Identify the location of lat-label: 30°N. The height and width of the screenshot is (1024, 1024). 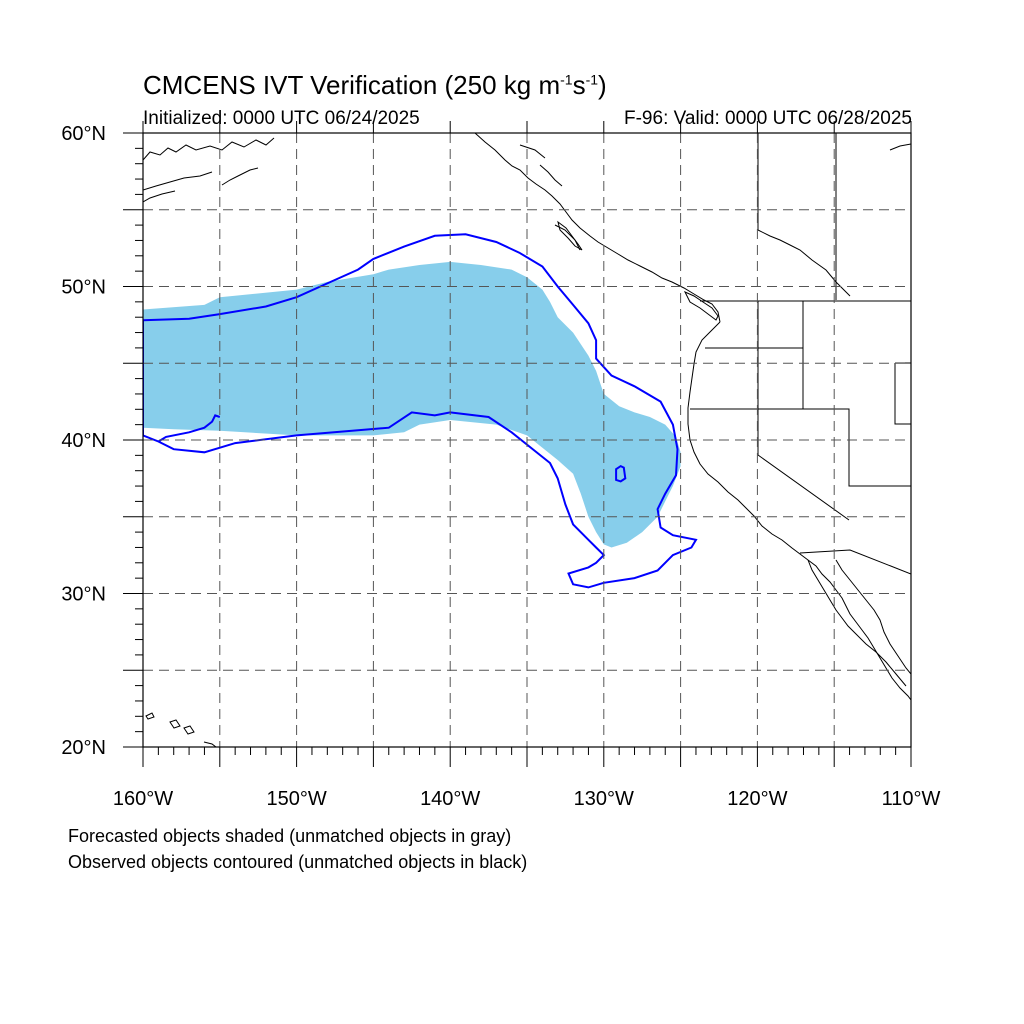
(83, 595).